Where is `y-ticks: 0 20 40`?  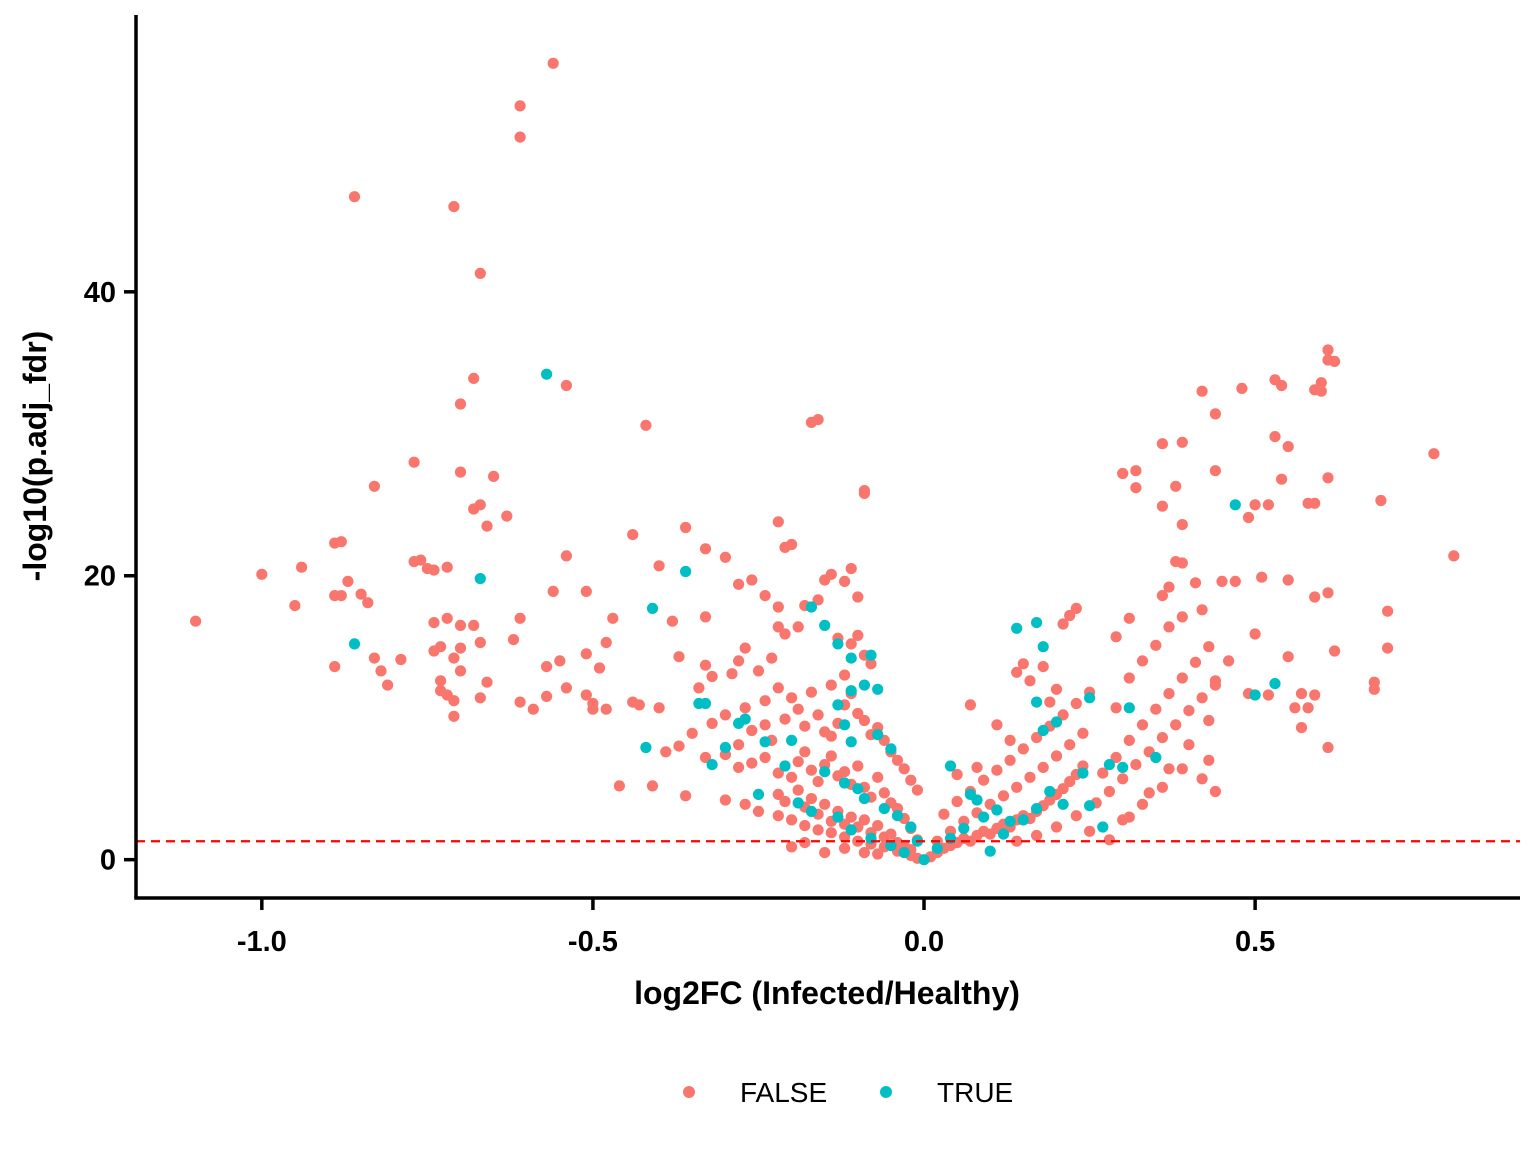
y-ticks: 0 20 40 is located at coordinates (110, 577).